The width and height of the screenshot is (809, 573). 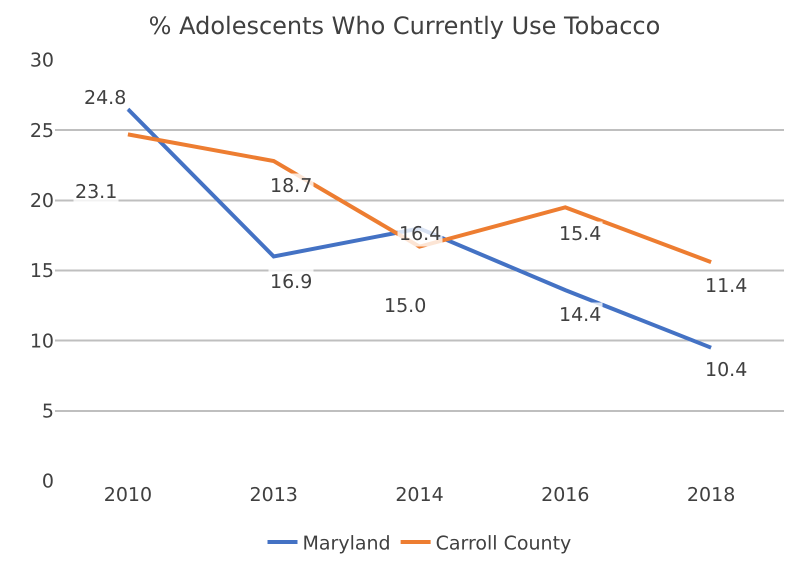 What do you see at coordinates (48, 411) in the screenshot?
I see `y-tick-label: 5` at bounding box center [48, 411].